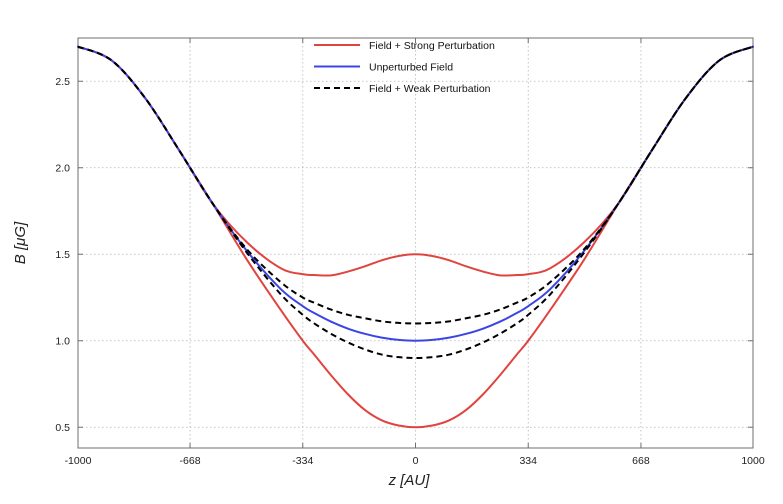 Image resolution: width=783 pixels, height=504 pixels. I want to click on x-tick-label: 668, so click(641, 461).